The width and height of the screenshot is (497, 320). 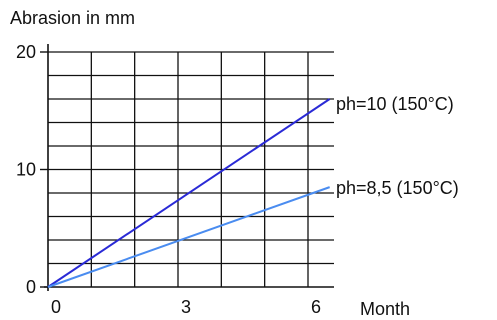 I want to click on y-tick-label: 0, so click(x=31, y=287).